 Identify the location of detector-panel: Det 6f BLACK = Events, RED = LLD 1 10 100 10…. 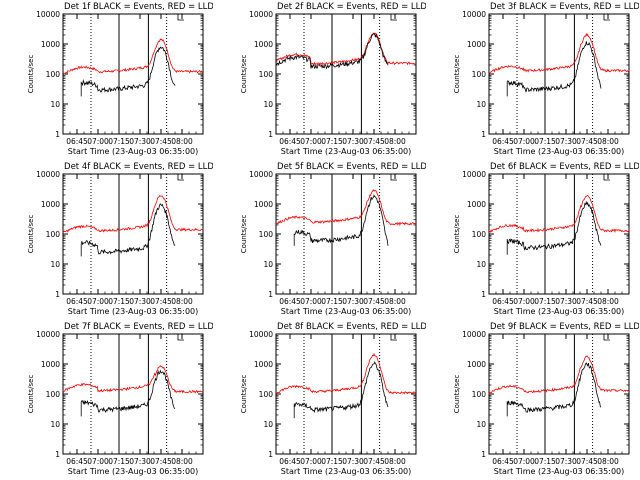
(546, 239).